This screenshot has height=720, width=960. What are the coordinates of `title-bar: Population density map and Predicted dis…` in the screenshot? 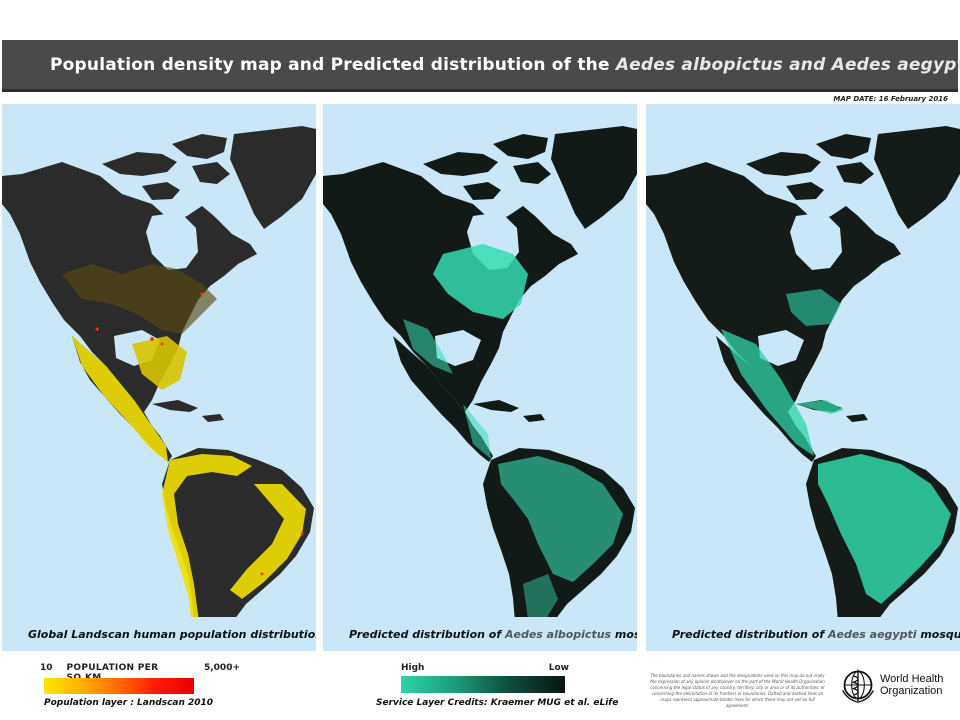 It's located at (481, 66).